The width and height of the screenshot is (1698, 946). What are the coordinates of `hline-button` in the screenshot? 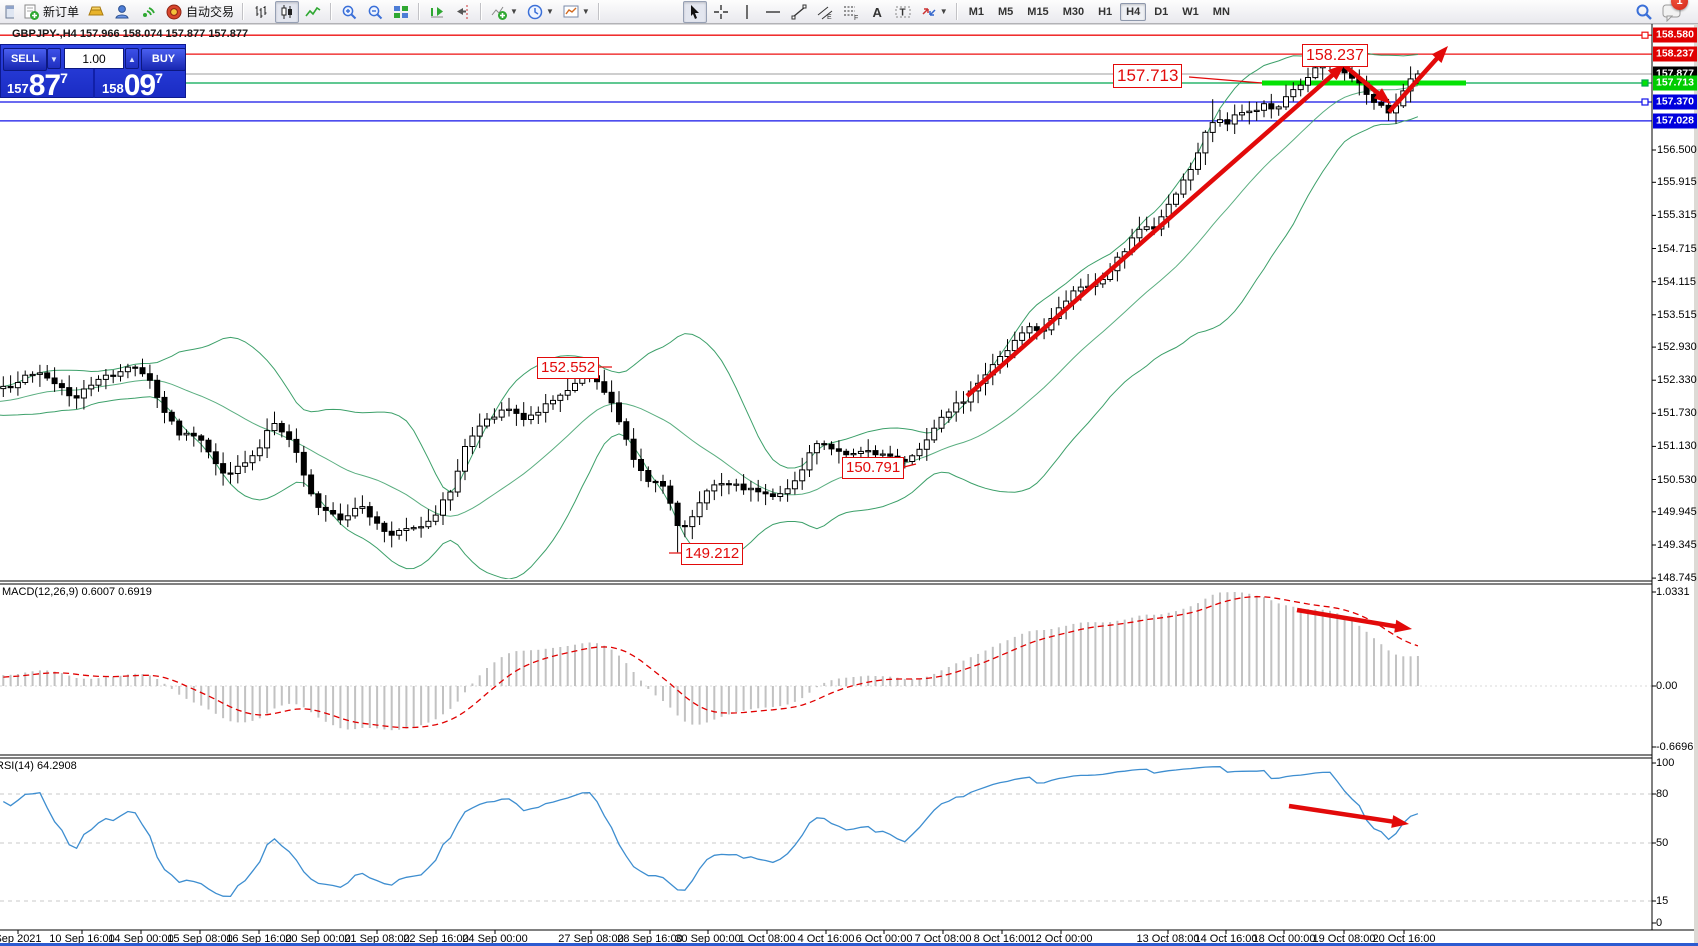 It's located at (773, 12).